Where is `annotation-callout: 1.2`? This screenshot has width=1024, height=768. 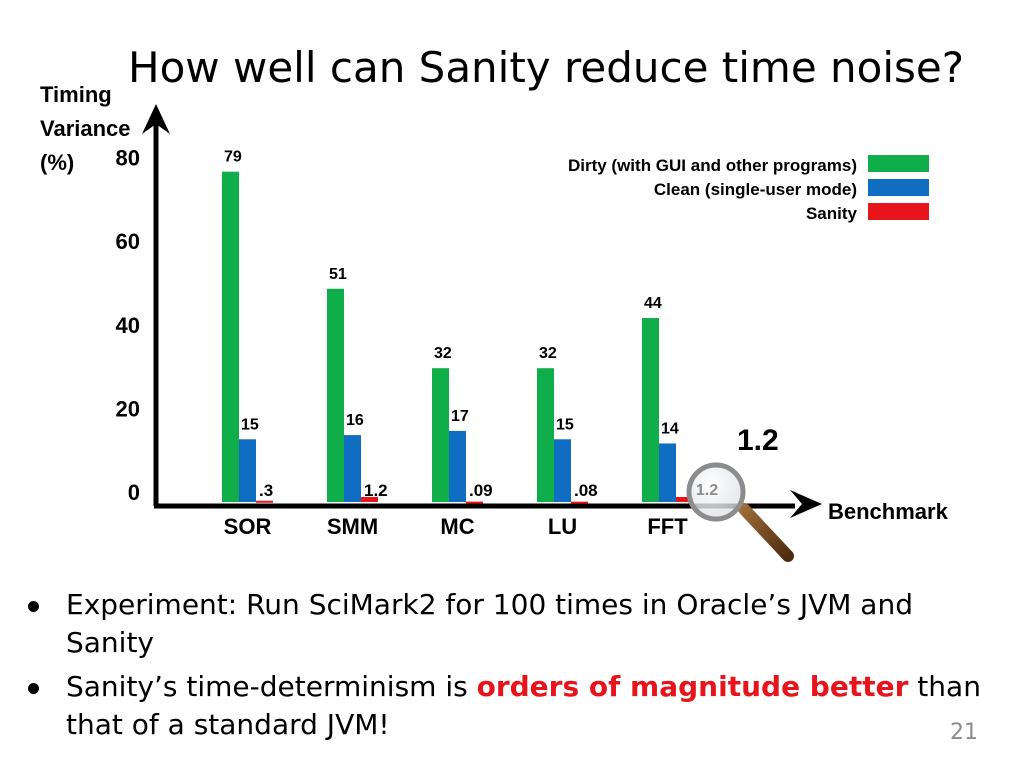 annotation-callout: 1.2 is located at coordinates (758, 440).